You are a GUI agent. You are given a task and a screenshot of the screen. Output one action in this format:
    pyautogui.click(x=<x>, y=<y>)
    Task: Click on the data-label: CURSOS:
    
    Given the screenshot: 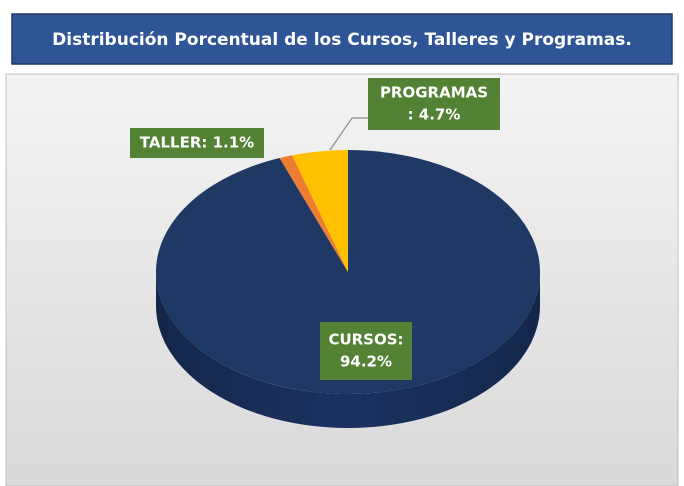 What is the action you would take?
    pyautogui.click(x=365, y=340)
    